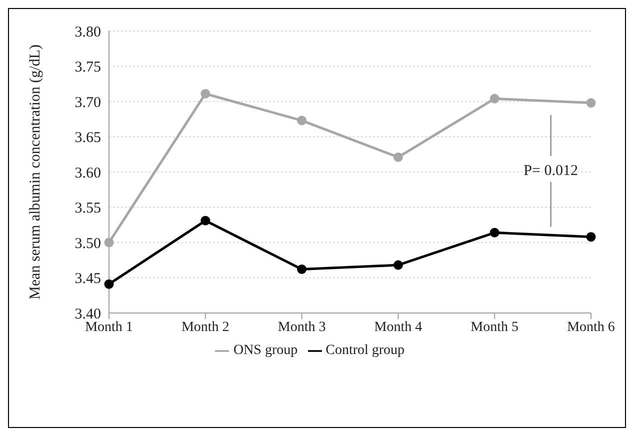  What do you see at coordinates (87, 314) in the screenshot?
I see `y-tick-label: 3.40` at bounding box center [87, 314].